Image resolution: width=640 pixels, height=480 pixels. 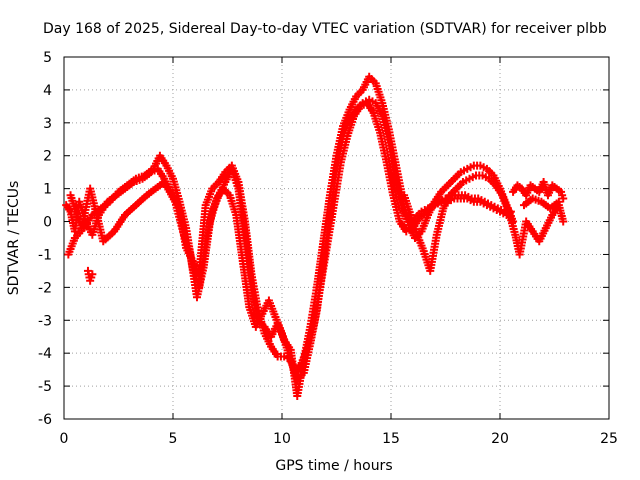 What do you see at coordinates (45, 420) in the screenshot?
I see `y-tick-label: -6` at bounding box center [45, 420].